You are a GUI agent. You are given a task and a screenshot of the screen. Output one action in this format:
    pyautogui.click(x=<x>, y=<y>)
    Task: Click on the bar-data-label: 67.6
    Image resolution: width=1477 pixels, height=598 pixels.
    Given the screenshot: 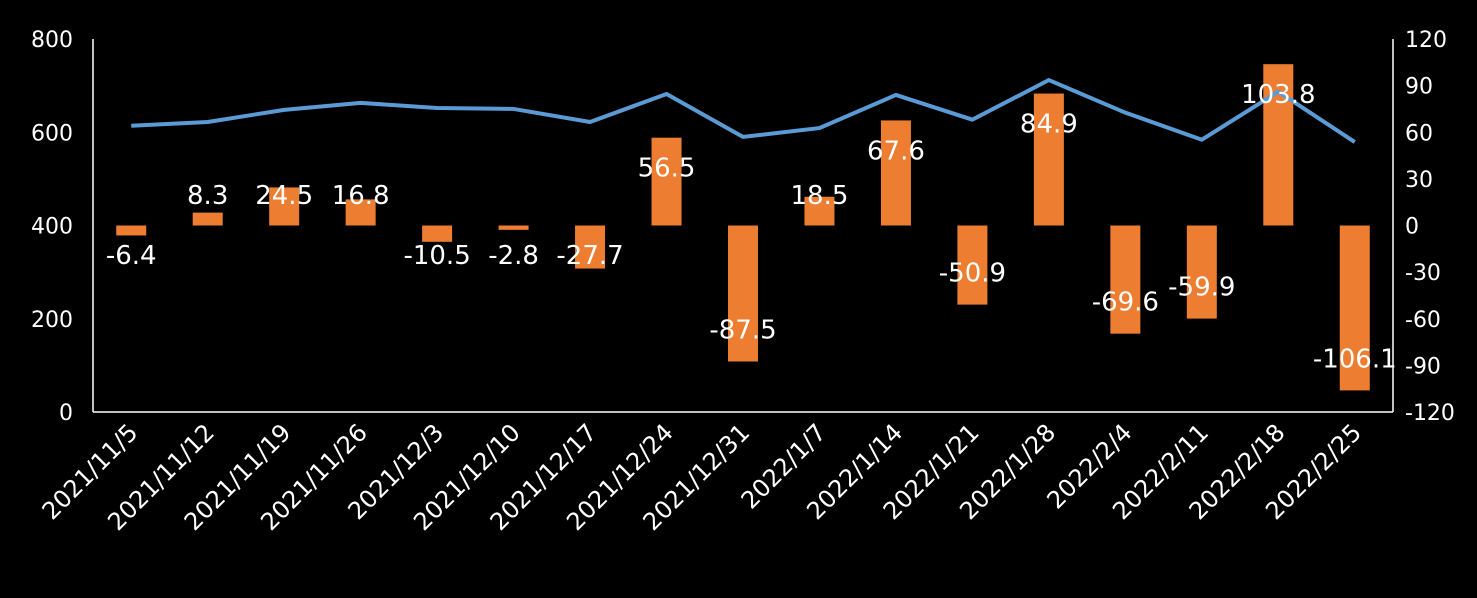 What is the action you would take?
    pyautogui.click(x=896, y=151)
    